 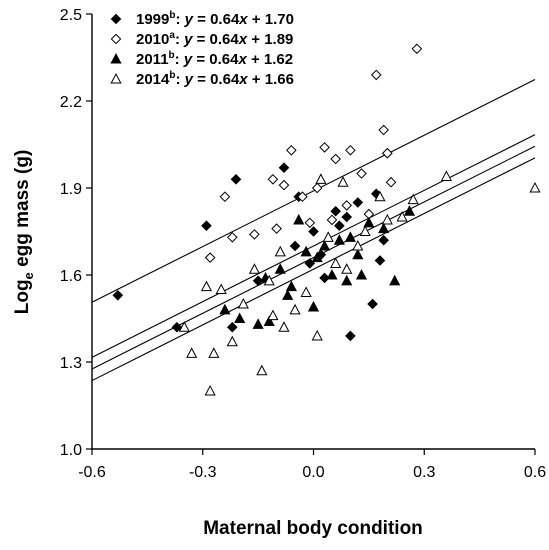 I want to click on legend-eq-intercept: + 1.66, so click(x=271, y=79).